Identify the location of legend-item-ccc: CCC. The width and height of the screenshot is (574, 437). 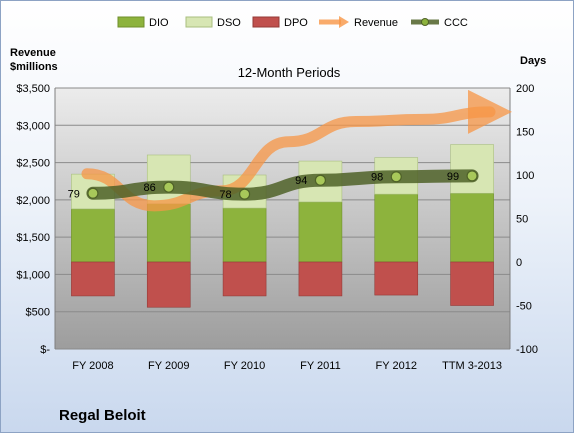
(439, 23).